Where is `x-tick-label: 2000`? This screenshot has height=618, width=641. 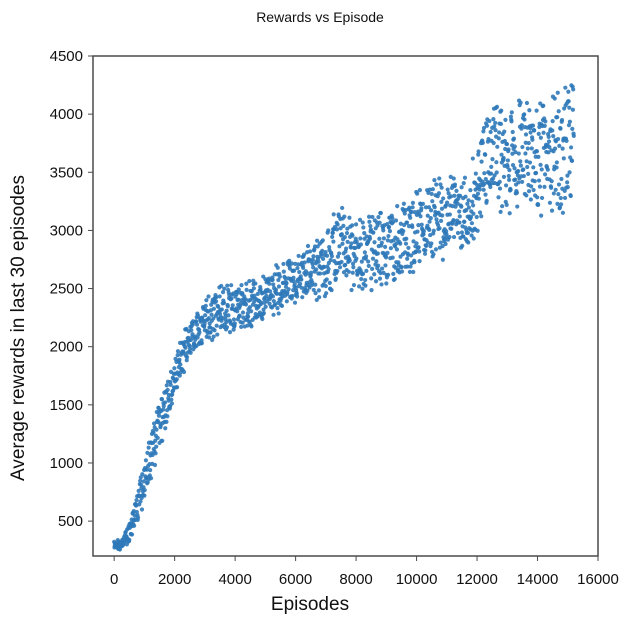 x-tick-label: 2000 is located at coordinates (174, 579).